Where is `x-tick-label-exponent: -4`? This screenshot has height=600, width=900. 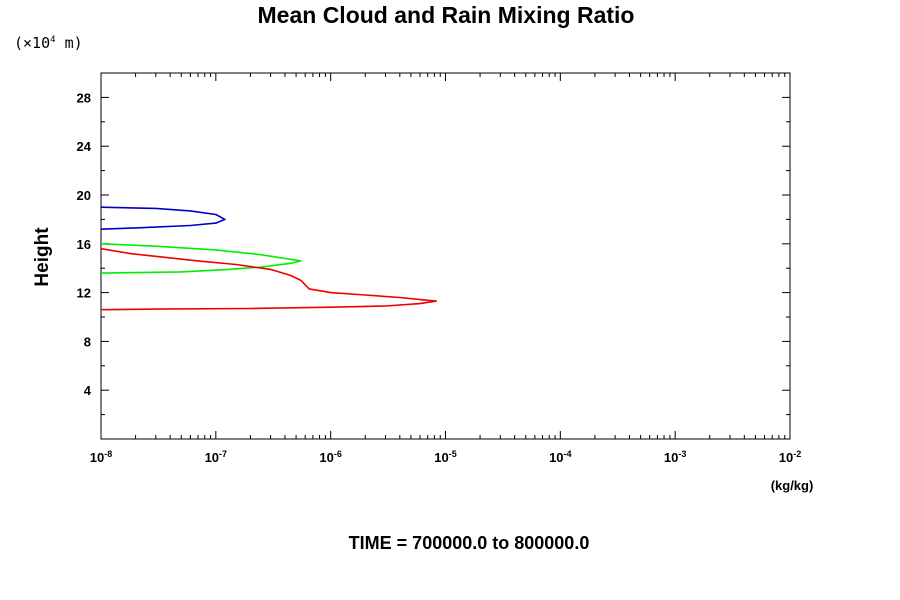 x-tick-label-exponent: -4 is located at coordinates (568, 454).